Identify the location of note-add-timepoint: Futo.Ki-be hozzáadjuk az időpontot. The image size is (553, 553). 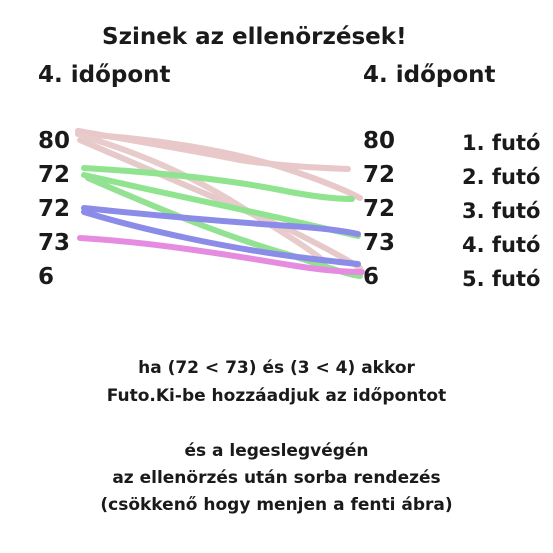
(276, 396).